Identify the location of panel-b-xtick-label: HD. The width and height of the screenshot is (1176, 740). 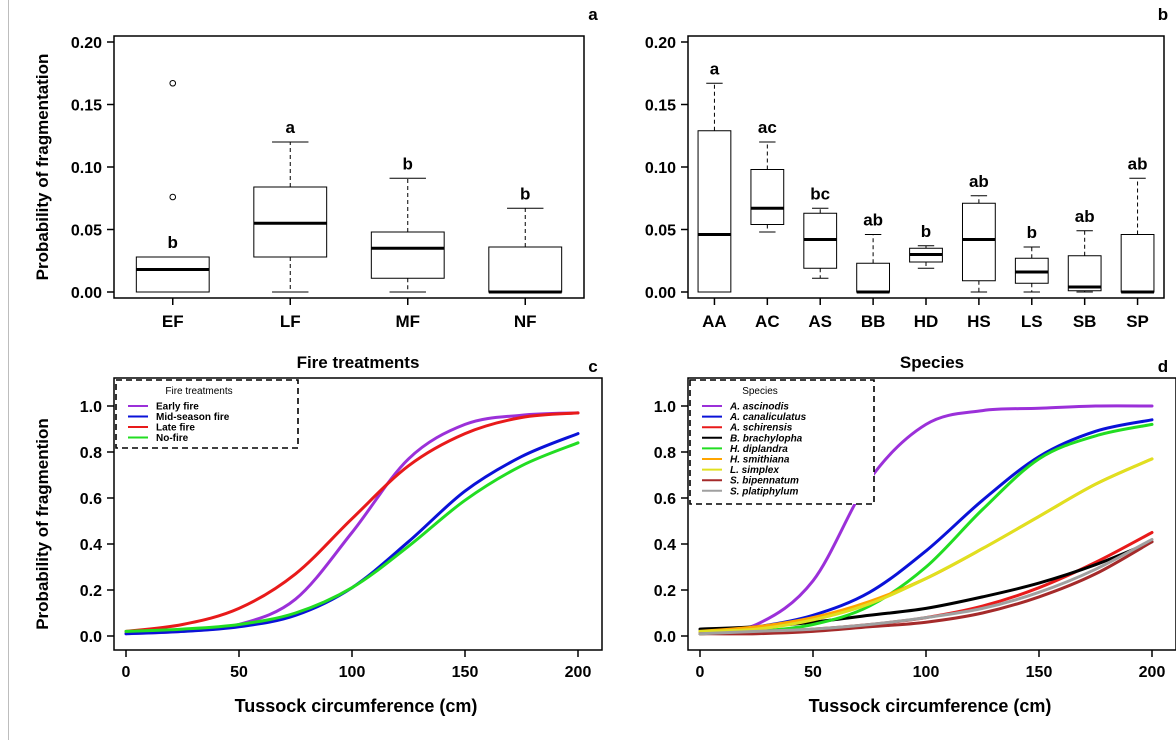
(926, 321).